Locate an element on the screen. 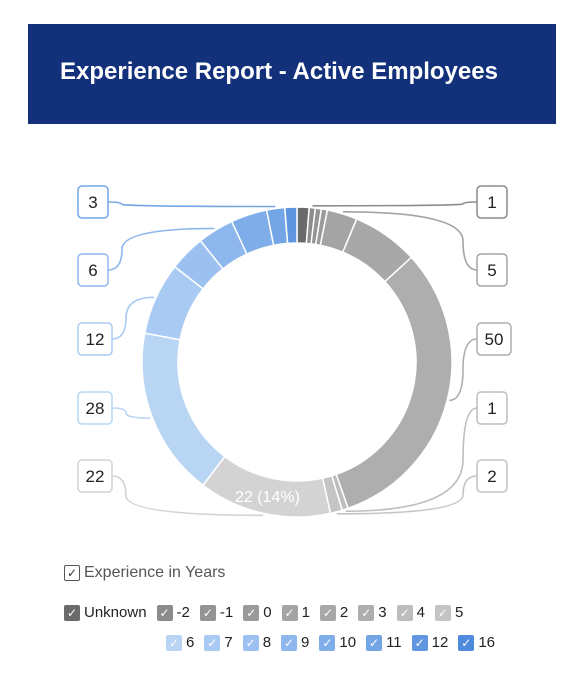 Image resolution: width=582 pixels, height=700 pixels. legend-item-label: 1 is located at coordinates (305, 612).